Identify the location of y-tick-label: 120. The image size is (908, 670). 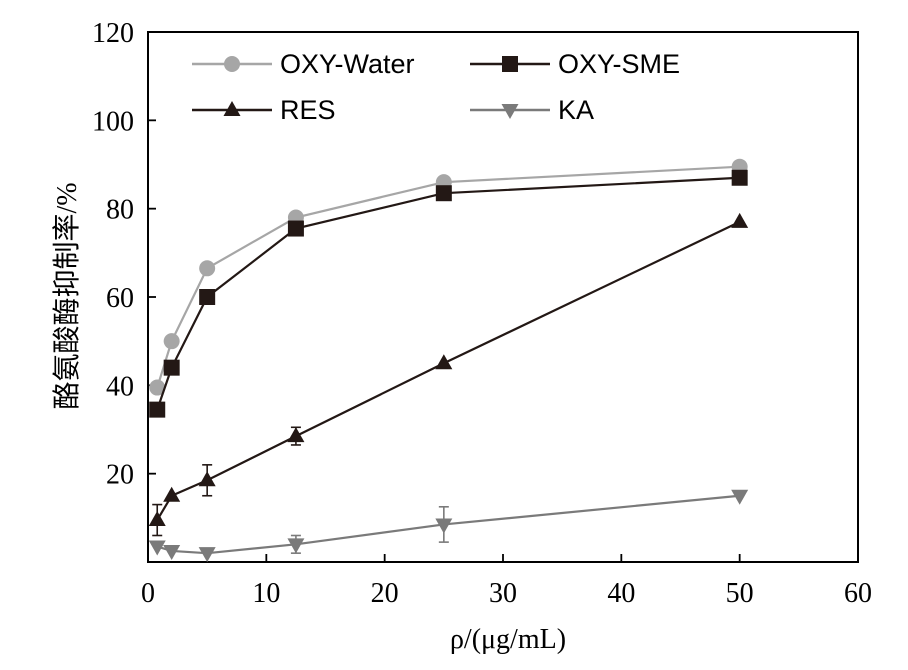
(113, 33).